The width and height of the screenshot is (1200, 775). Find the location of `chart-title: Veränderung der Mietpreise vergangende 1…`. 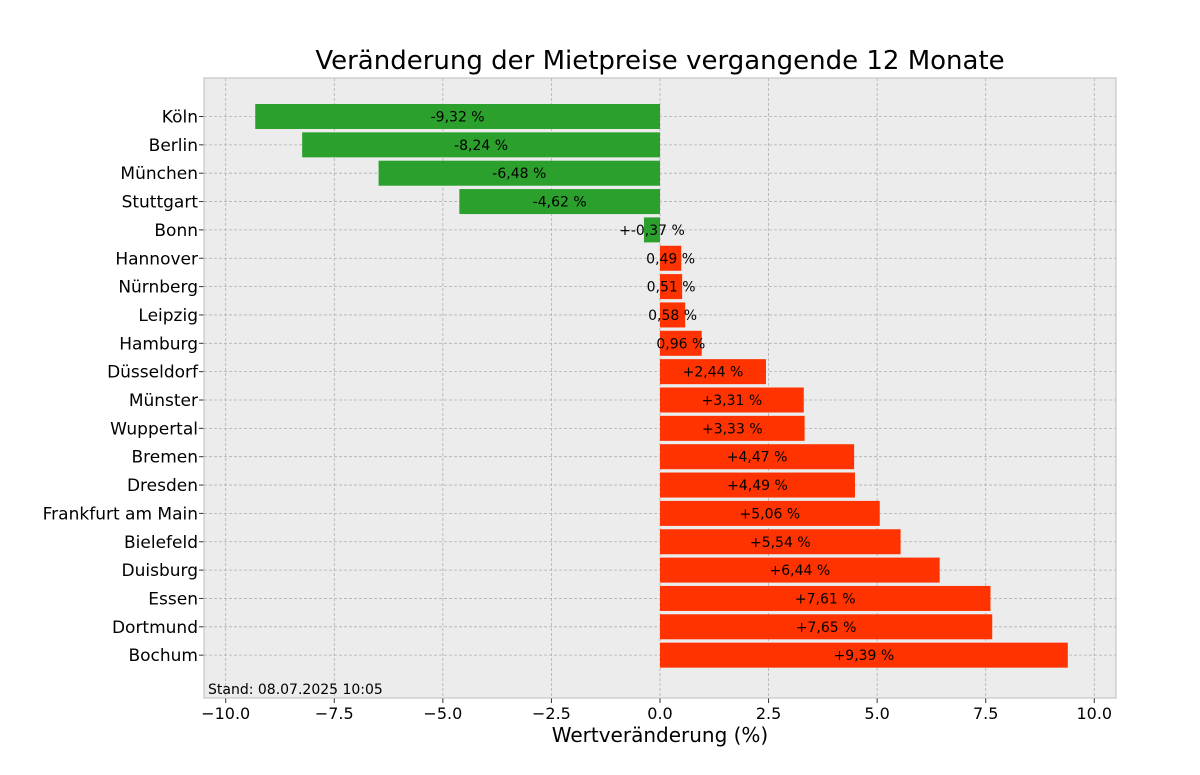

chart-title: Veränderung der Mietpreise vergangende 1… is located at coordinates (659, 61).